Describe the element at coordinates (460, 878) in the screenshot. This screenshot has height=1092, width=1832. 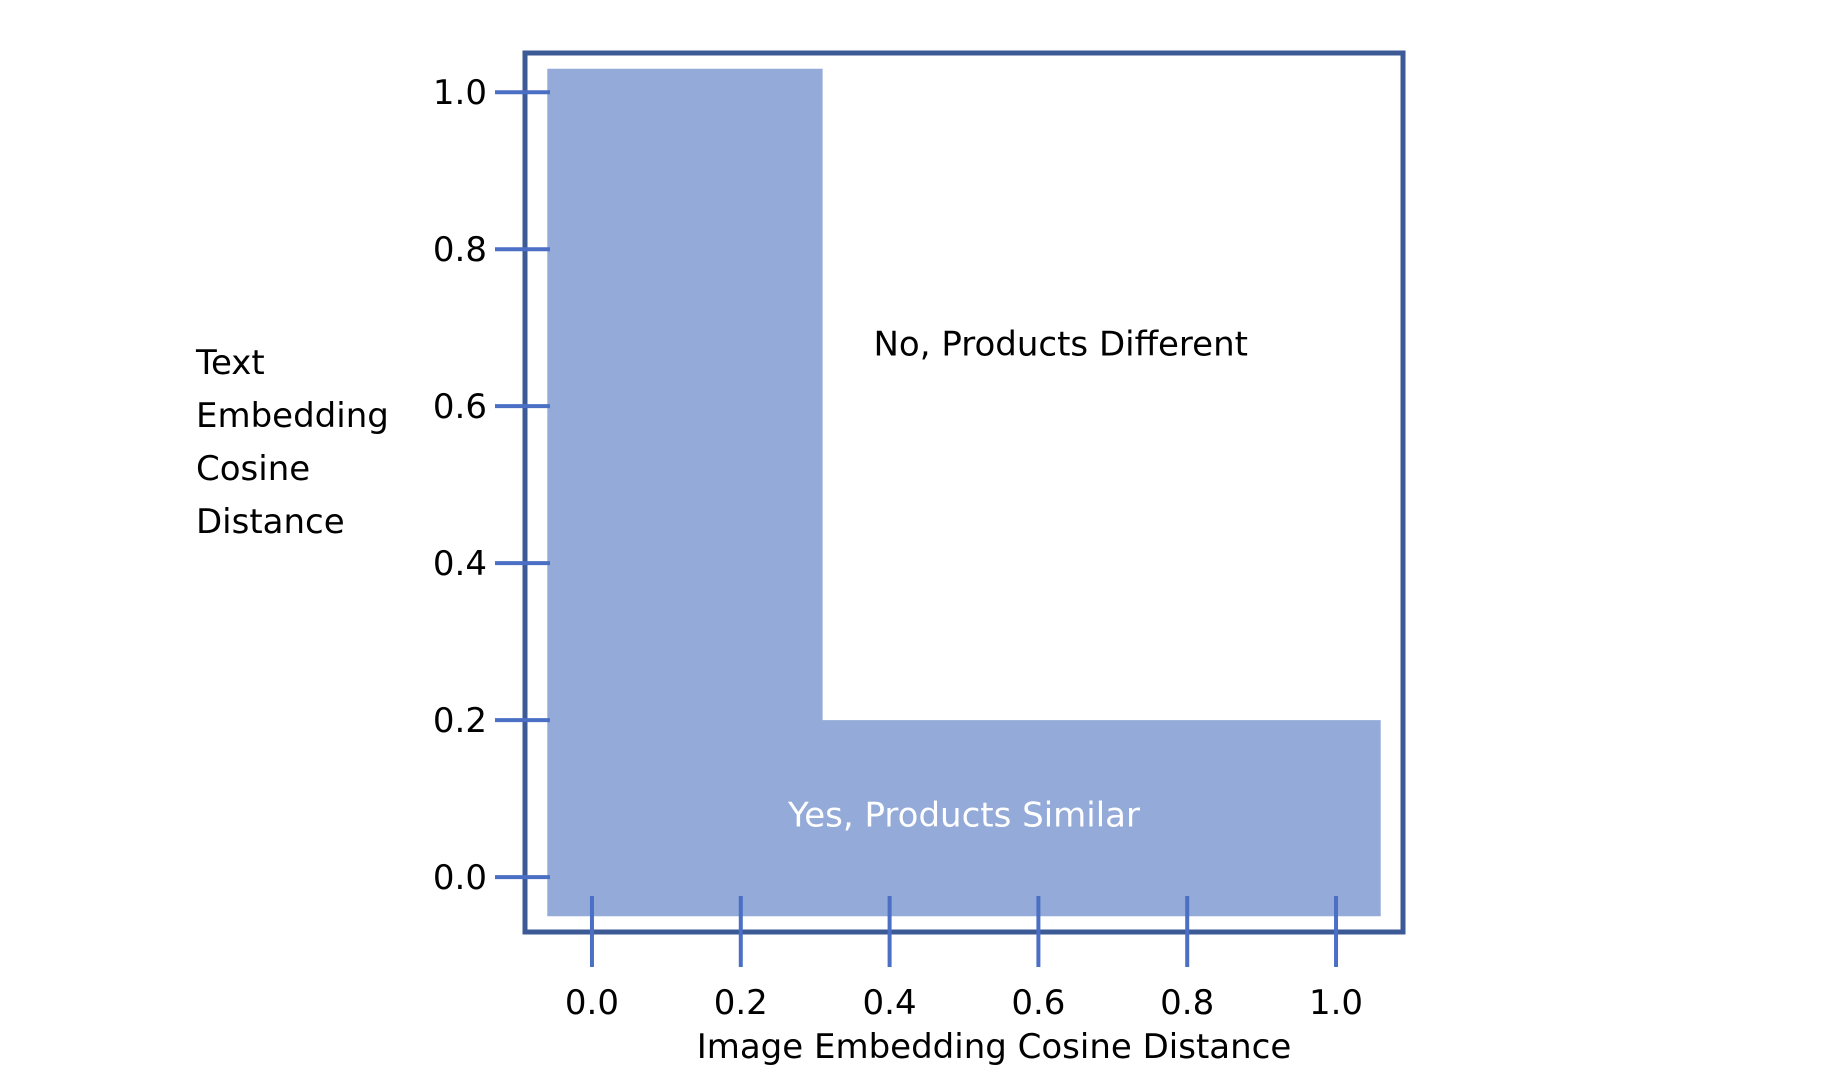
I see `y-tick-label: 0.0` at that location.